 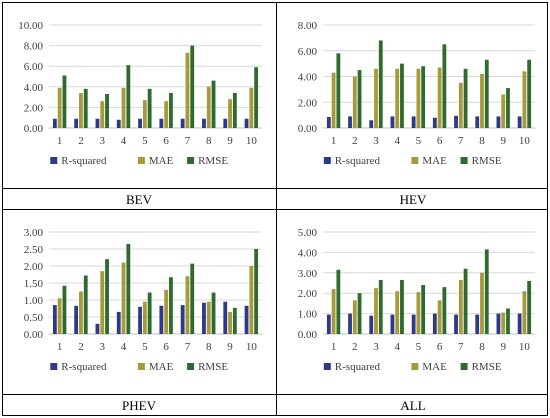 What do you see at coordinates (308, 26) in the screenshot?
I see `y-tick-label: 8.00` at bounding box center [308, 26].